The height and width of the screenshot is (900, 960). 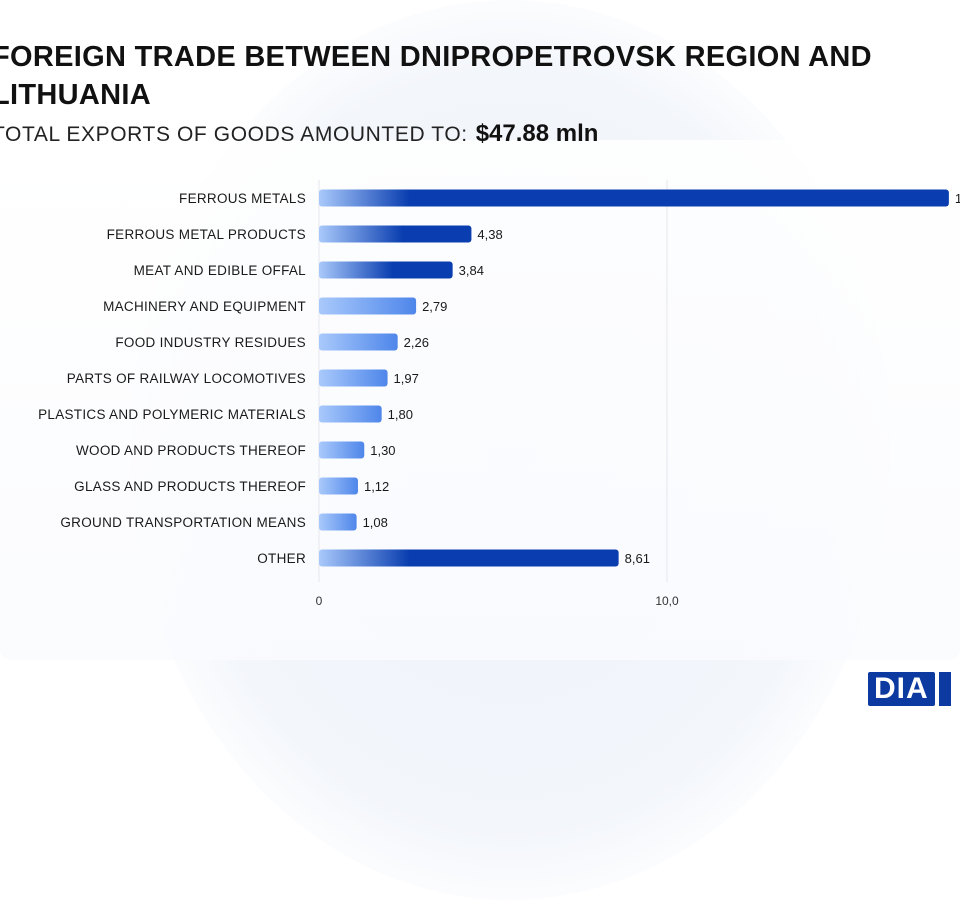 What do you see at coordinates (206, 234) in the screenshot?
I see `category-label: FERROUS METAL PRODUCTS` at bounding box center [206, 234].